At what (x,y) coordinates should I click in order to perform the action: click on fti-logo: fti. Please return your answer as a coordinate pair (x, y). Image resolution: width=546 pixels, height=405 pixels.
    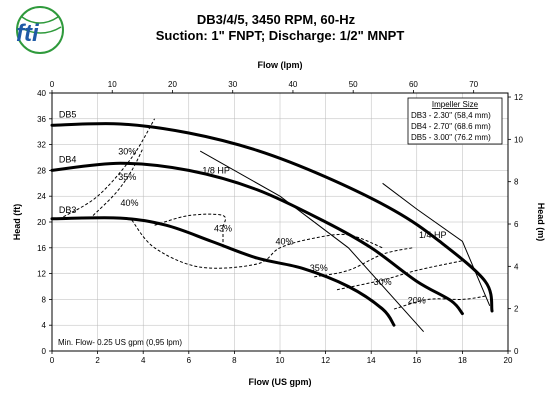
    Looking at the image, I should click on (39, 30).